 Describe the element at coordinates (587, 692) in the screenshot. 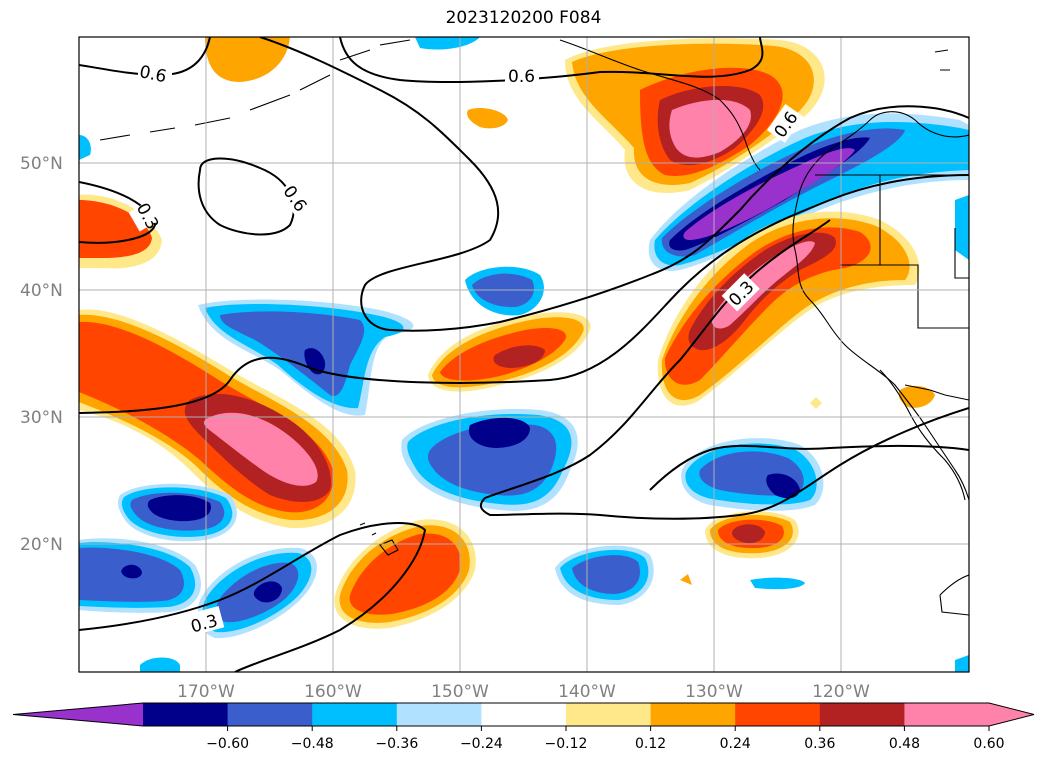

I see `lon-label: 140°W` at that location.